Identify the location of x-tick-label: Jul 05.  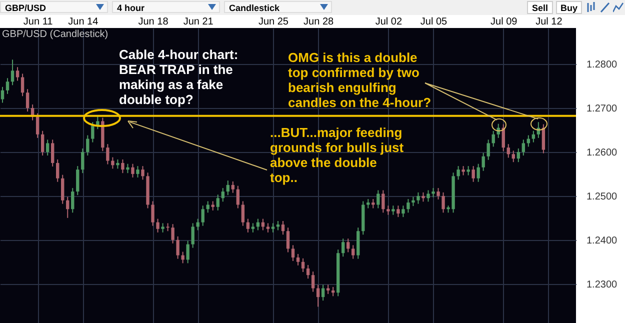
(434, 22).